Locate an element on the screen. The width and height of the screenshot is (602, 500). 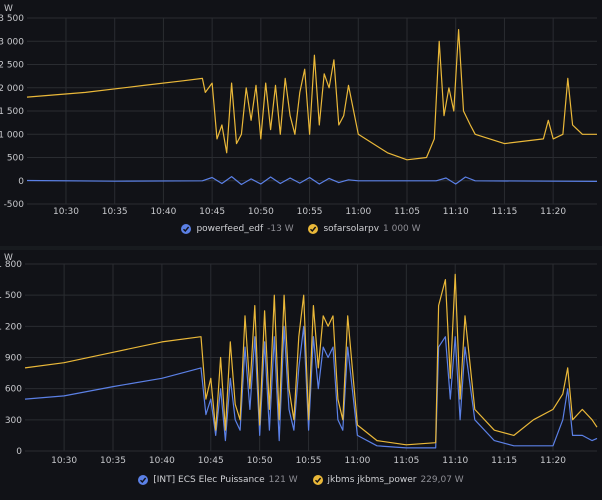
legend-series-name: [INT] ECS Elec Puissance is located at coordinates (209, 480).